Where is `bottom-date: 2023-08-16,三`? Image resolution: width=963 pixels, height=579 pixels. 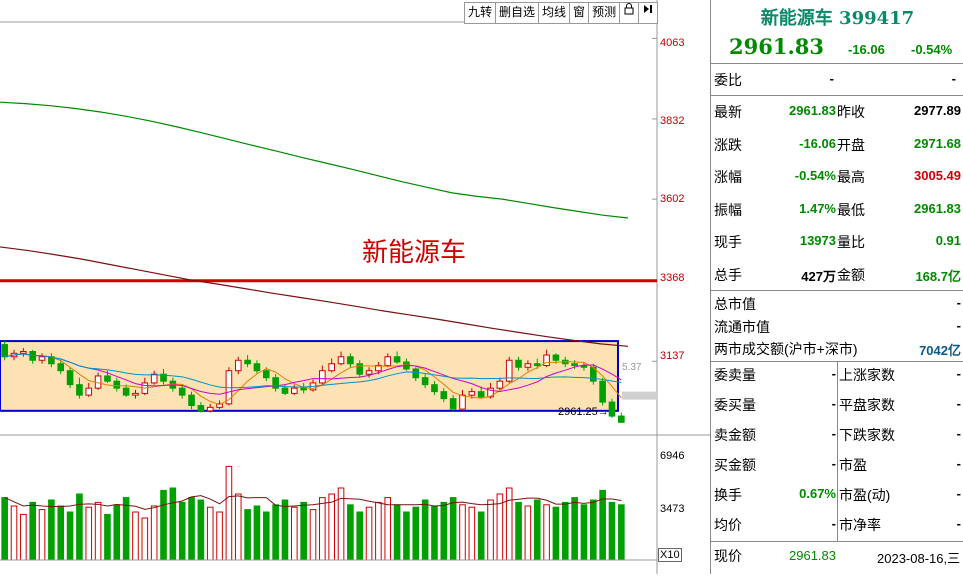
bottom-date: 2023-08-16,三 is located at coordinates (919, 558).